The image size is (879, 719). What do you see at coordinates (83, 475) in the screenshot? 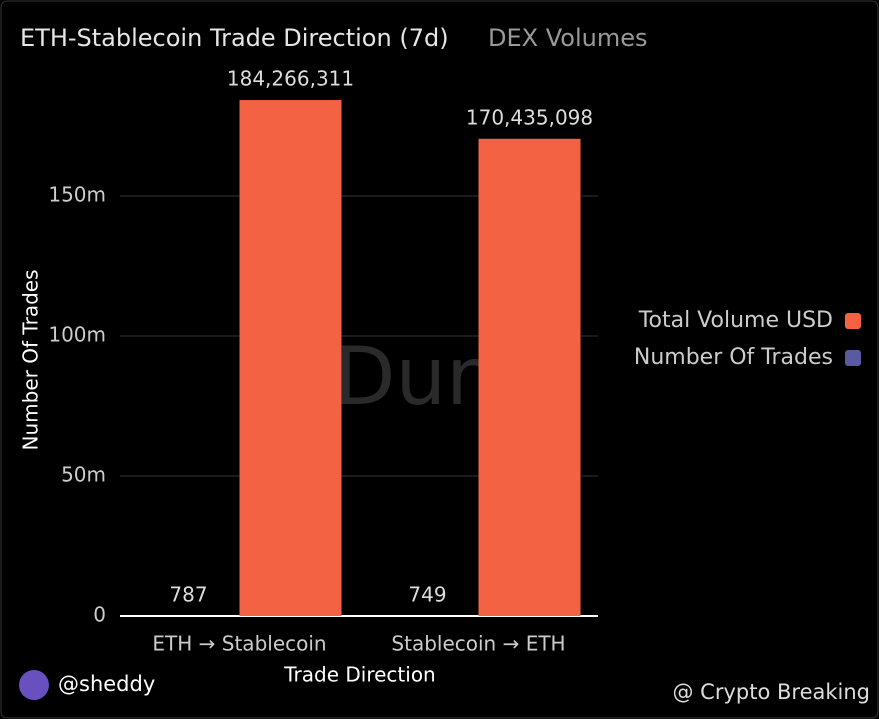
I see `y-tick-label: 50m` at bounding box center [83, 475].